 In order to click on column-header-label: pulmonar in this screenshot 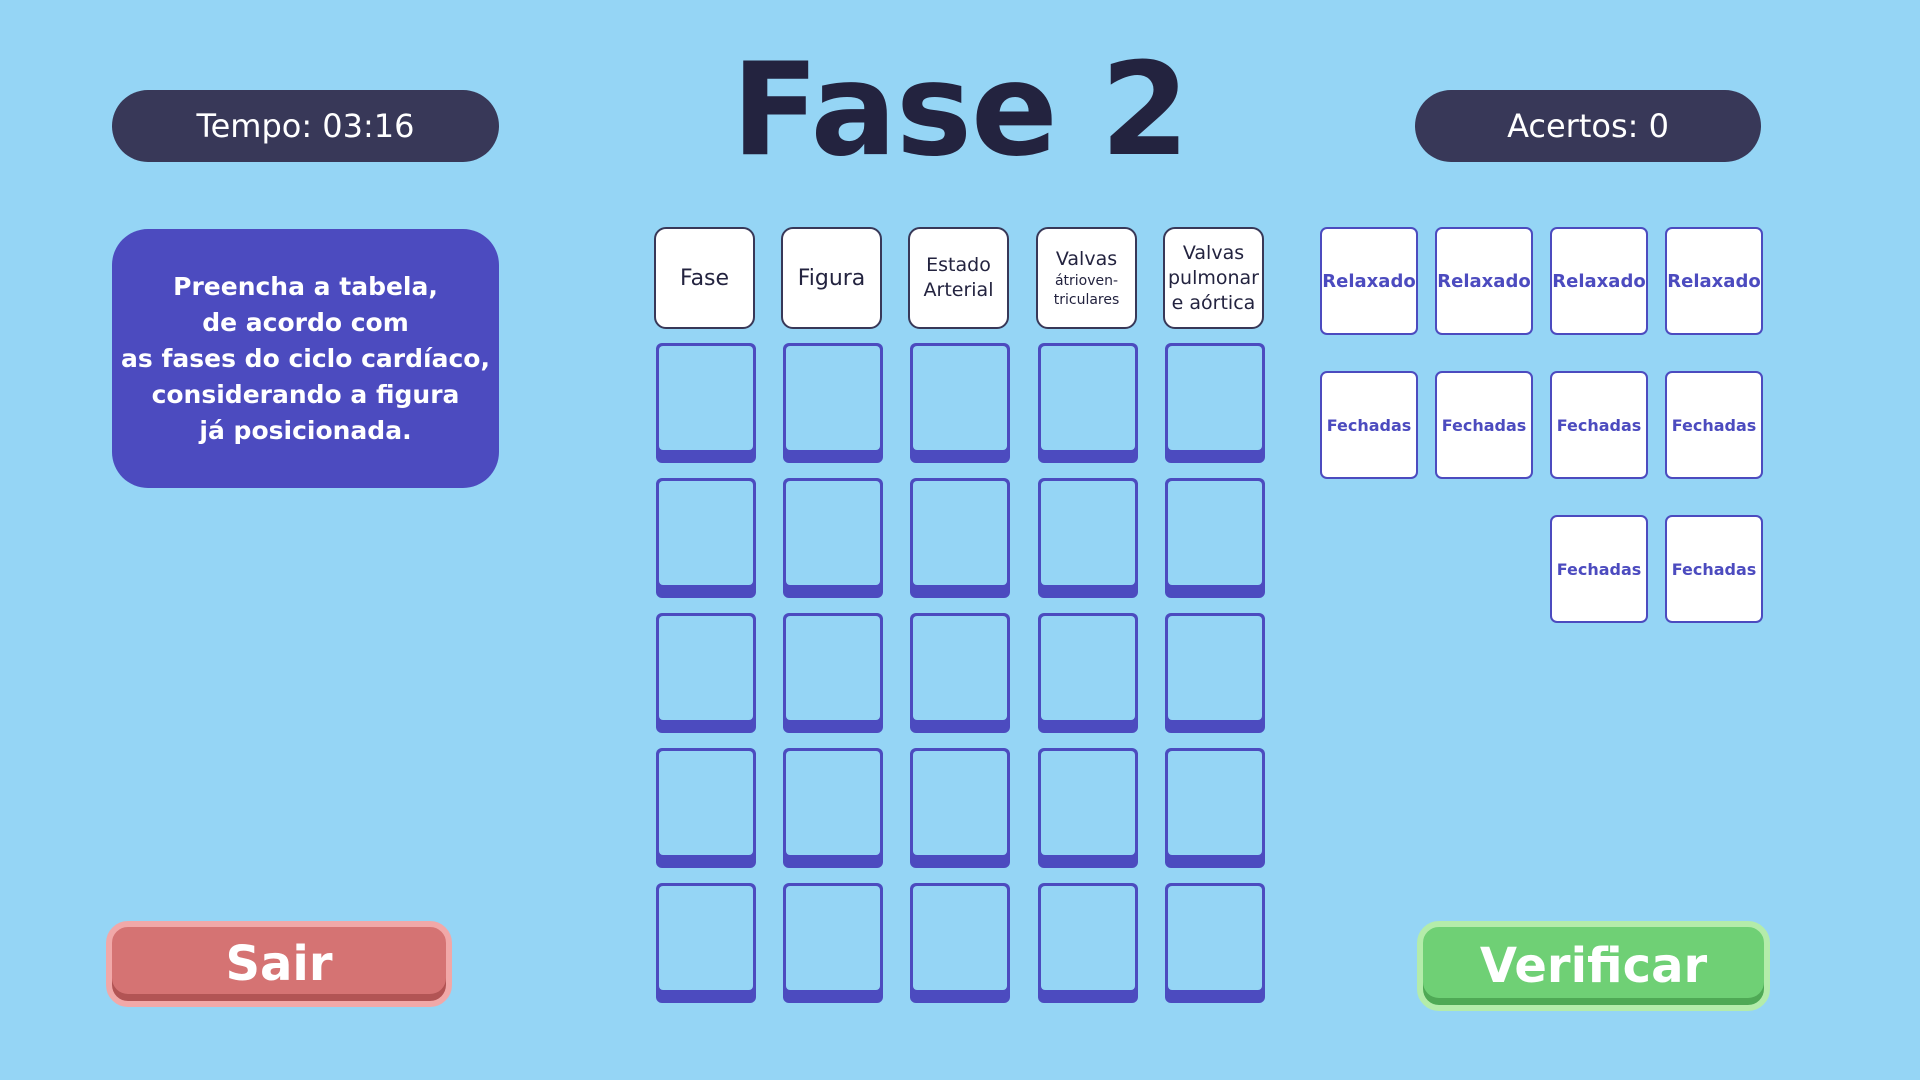, I will do `click(1213, 277)`.